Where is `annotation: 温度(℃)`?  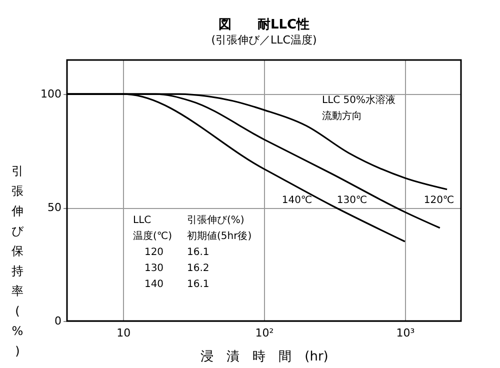 annotation: 温度(℃) is located at coordinates (152, 236).